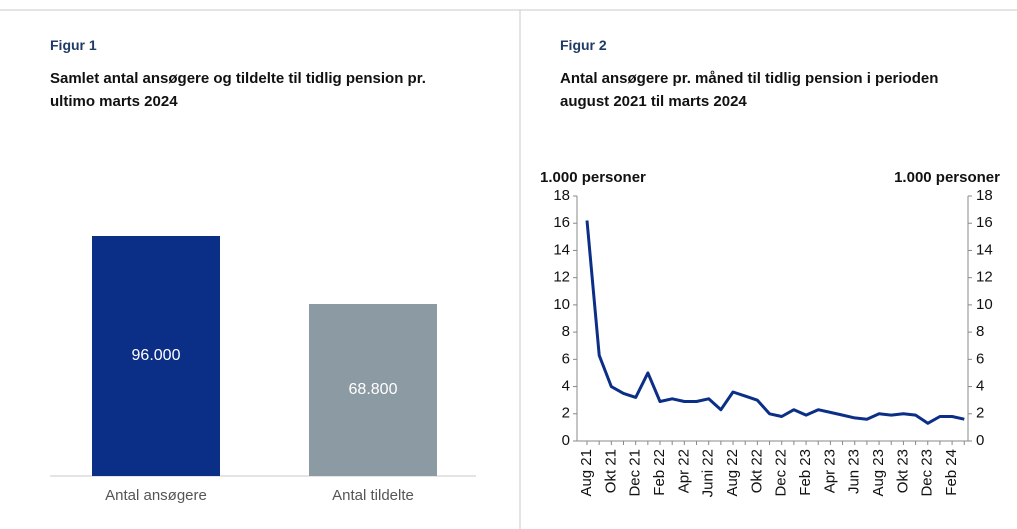 Image resolution: width=1017 pixels, height=529 pixels. Describe the element at coordinates (373, 495) in the screenshot. I see `x-tick-label: Antal tildelte` at that location.